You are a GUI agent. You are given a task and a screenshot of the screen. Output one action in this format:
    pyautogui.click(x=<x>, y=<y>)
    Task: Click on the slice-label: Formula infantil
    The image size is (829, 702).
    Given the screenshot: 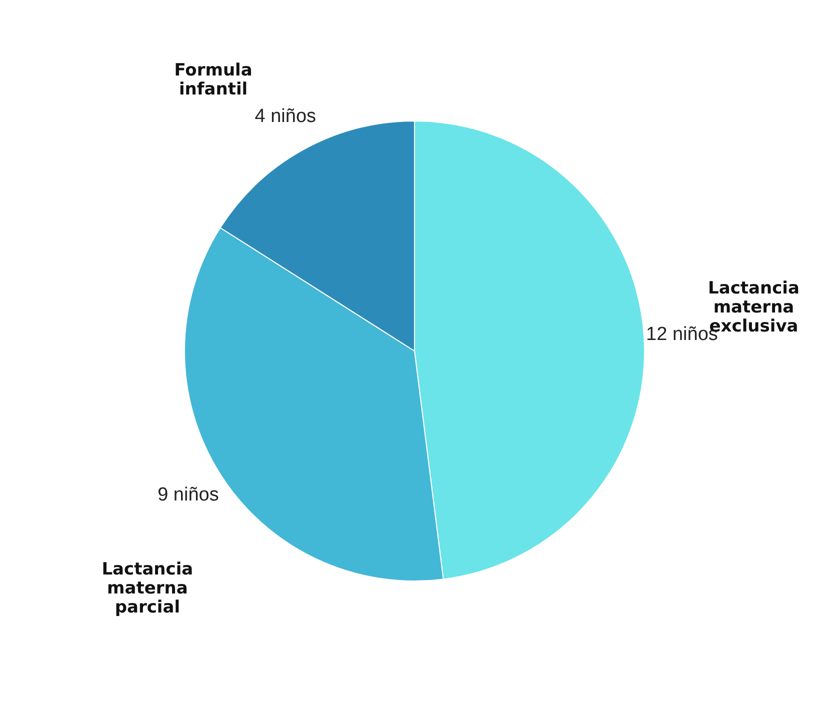 What is the action you would take?
    pyautogui.click(x=213, y=80)
    